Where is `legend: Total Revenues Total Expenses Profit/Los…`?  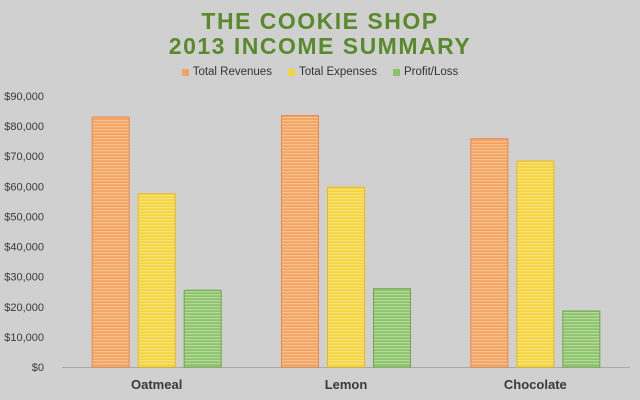 legend: Total Revenues Total Expenses Profit/Los… is located at coordinates (320, 72).